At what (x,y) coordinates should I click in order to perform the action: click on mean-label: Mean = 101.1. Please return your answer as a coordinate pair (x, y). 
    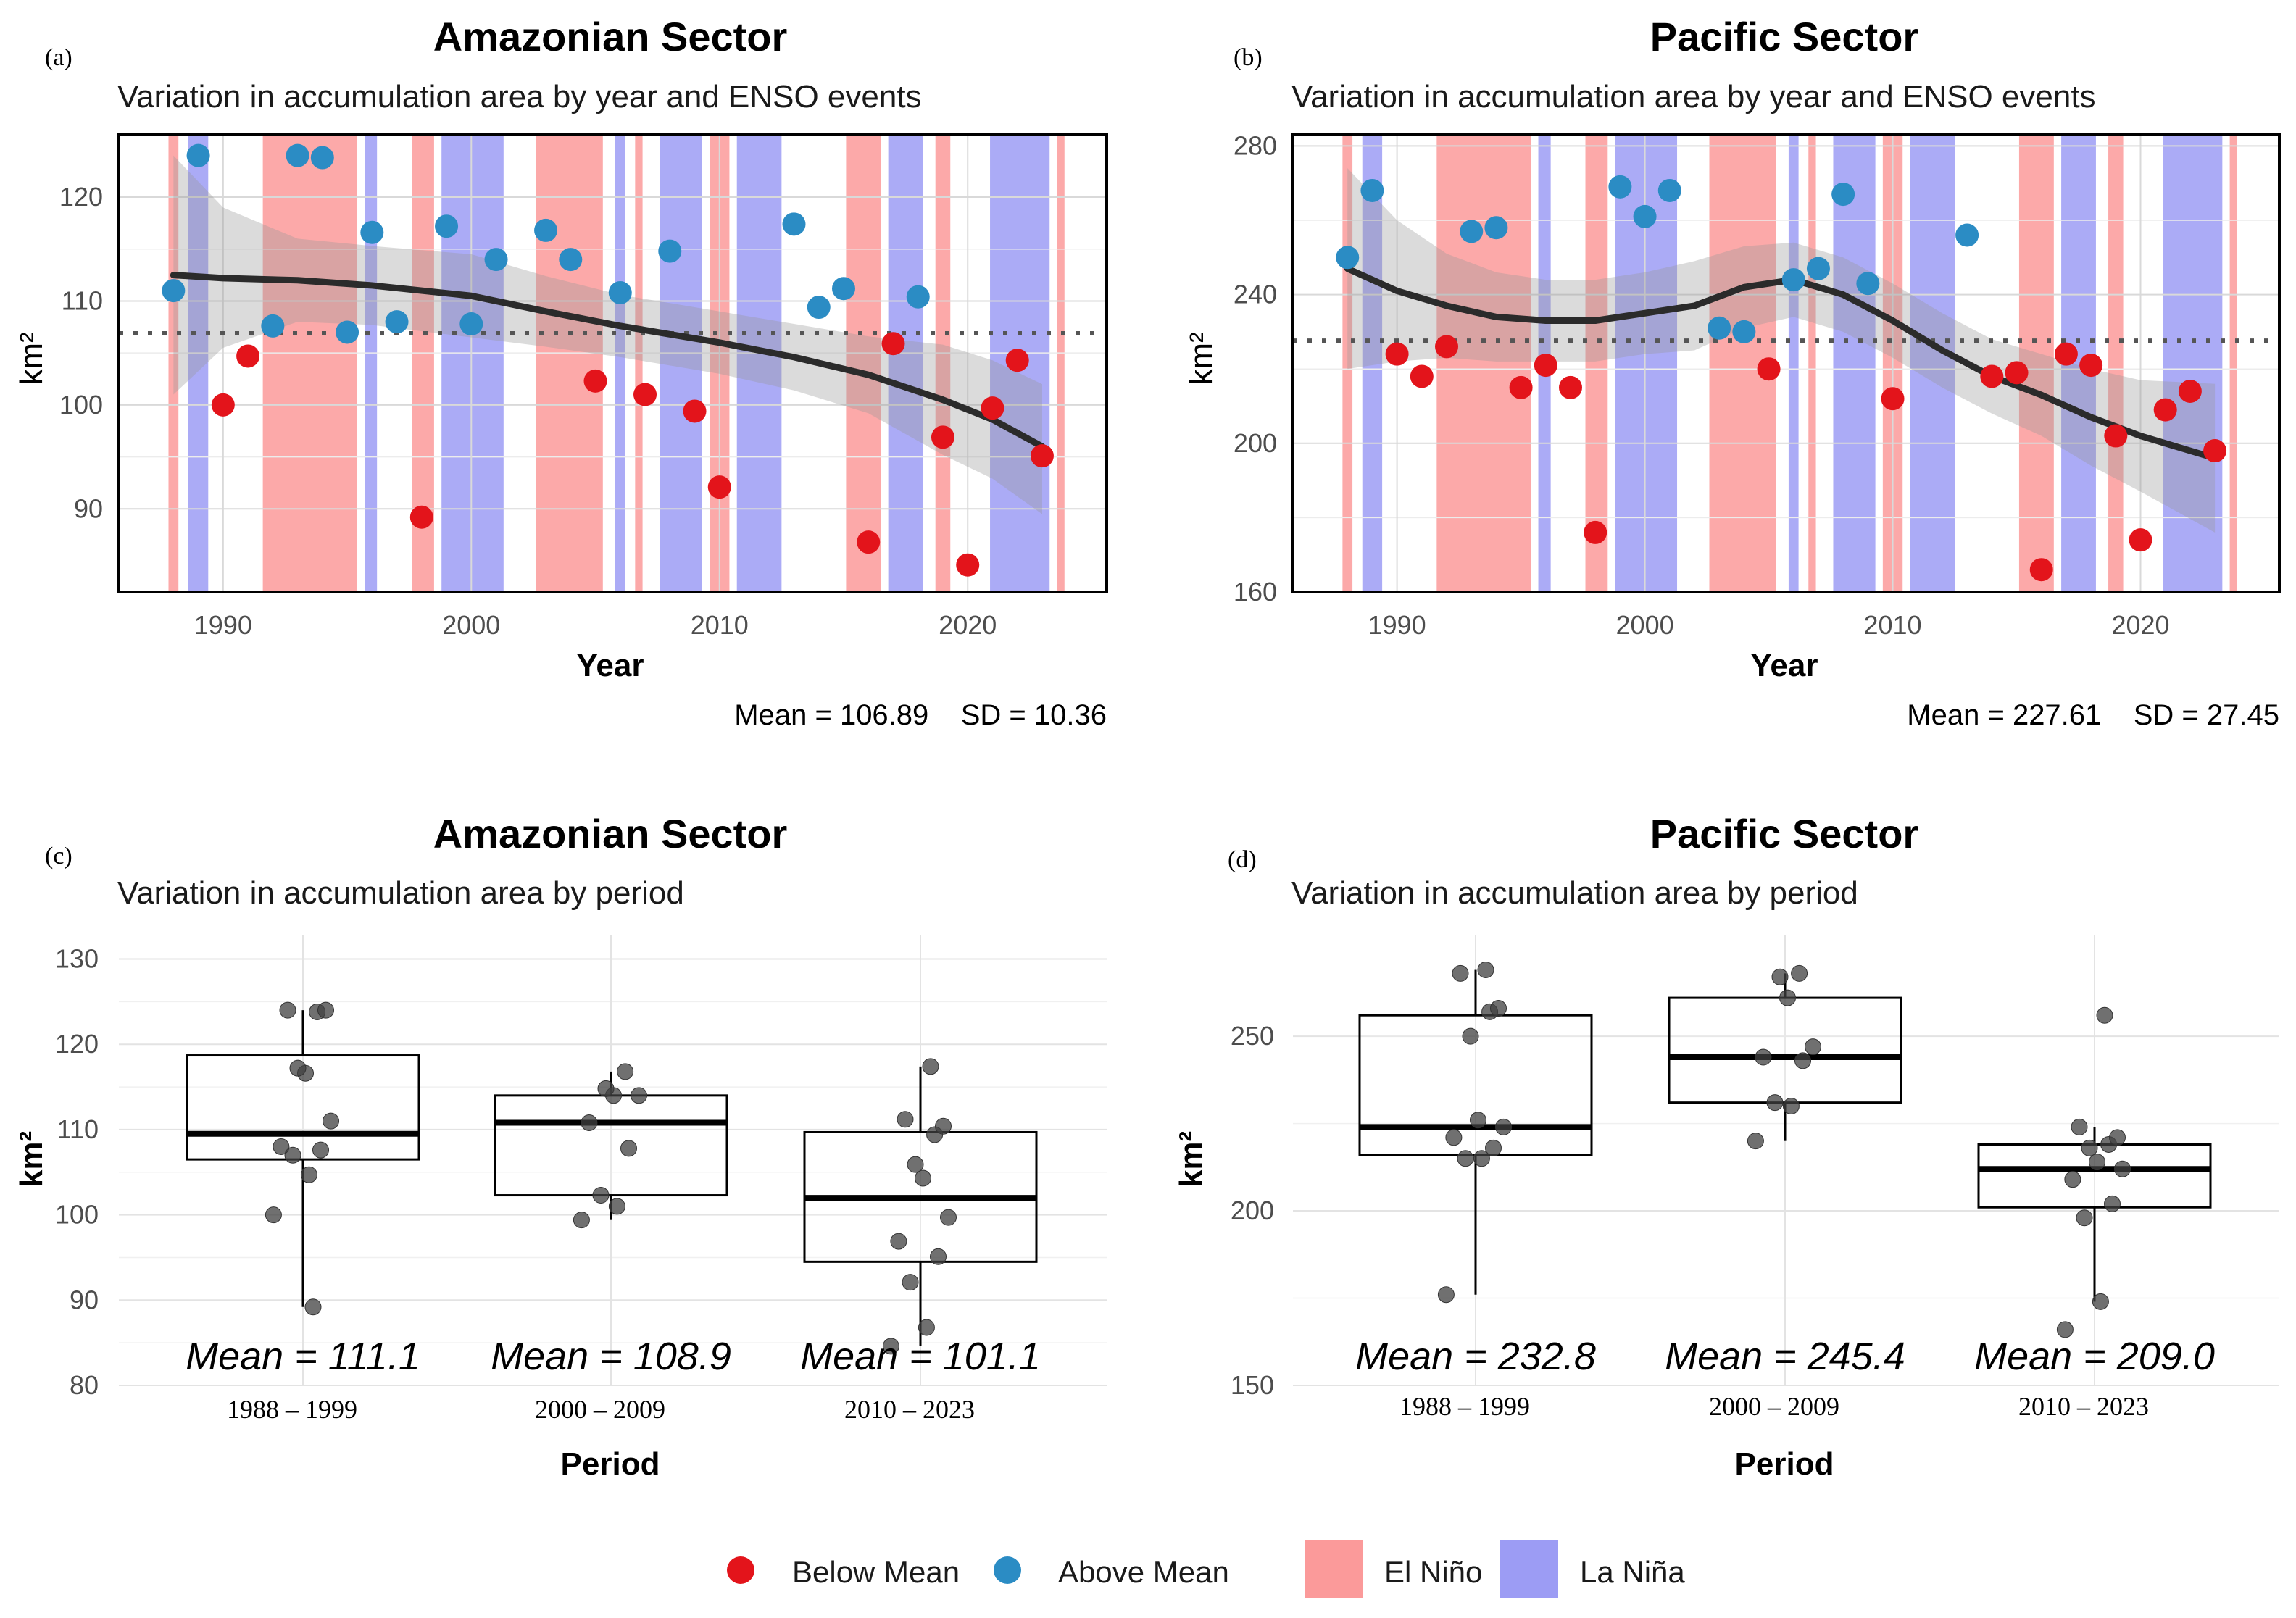
    Looking at the image, I should click on (920, 1356).